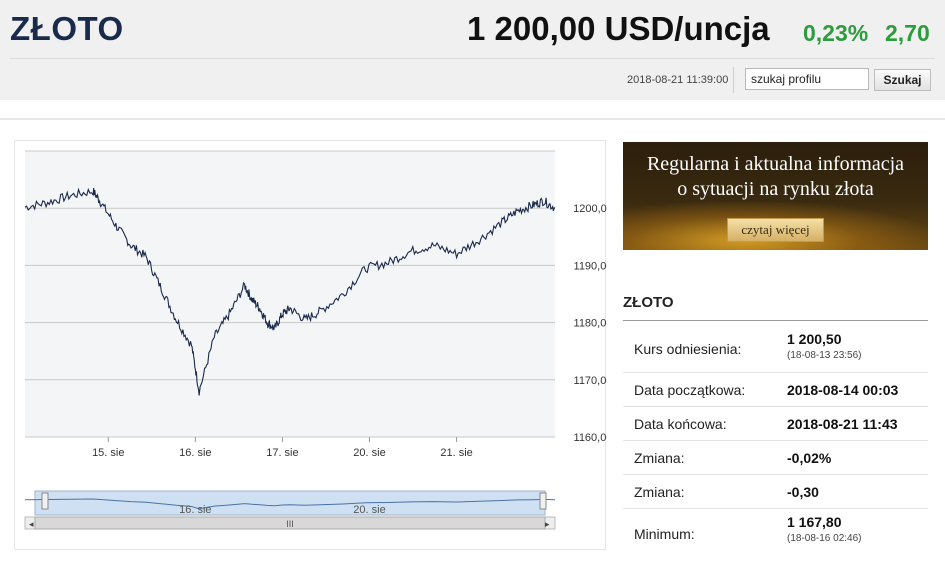  I want to click on banner-headline-2: o sytuacji na rynku złota, so click(775, 189).